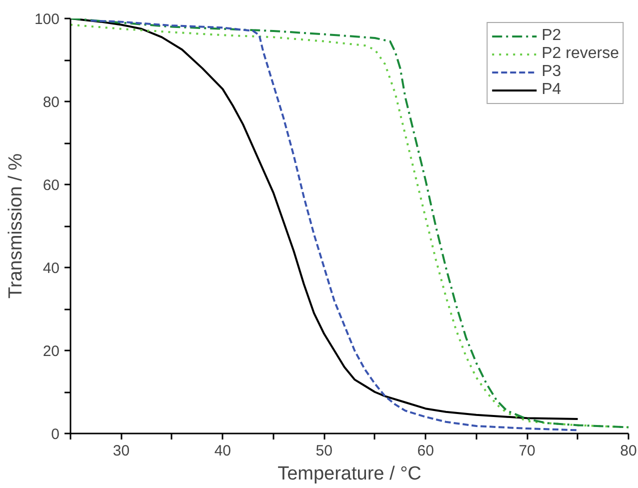  What do you see at coordinates (552, 72) in the screenshot?
I see `legend-label: P3` at bounding box center [552, 72].